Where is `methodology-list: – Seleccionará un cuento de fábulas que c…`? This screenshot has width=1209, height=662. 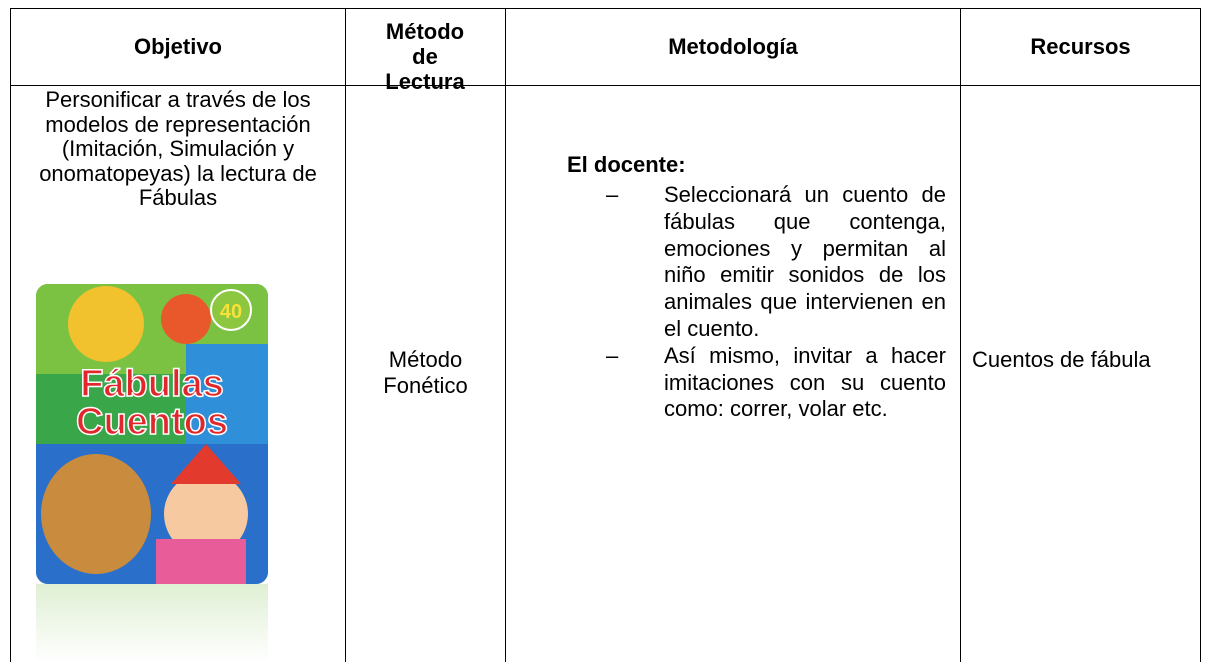 methodology-list: – Seleccionará un cuento de fábulas que c… is located at coordinates (776, 302).